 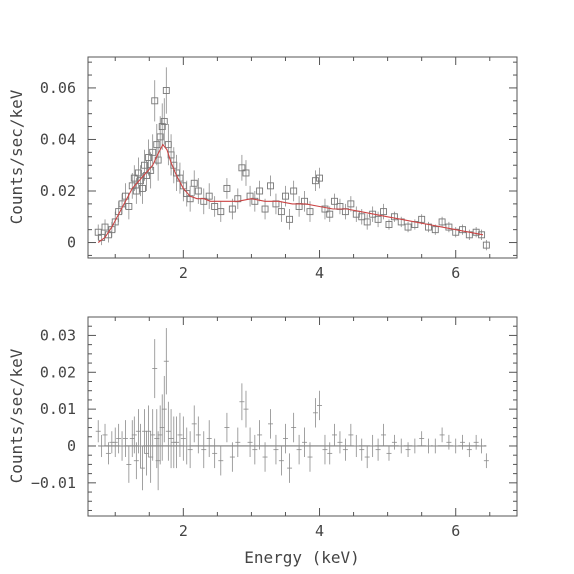 I want to click on top-y-axis-label: Counts/sec/keV, so click(x=16, y=156).